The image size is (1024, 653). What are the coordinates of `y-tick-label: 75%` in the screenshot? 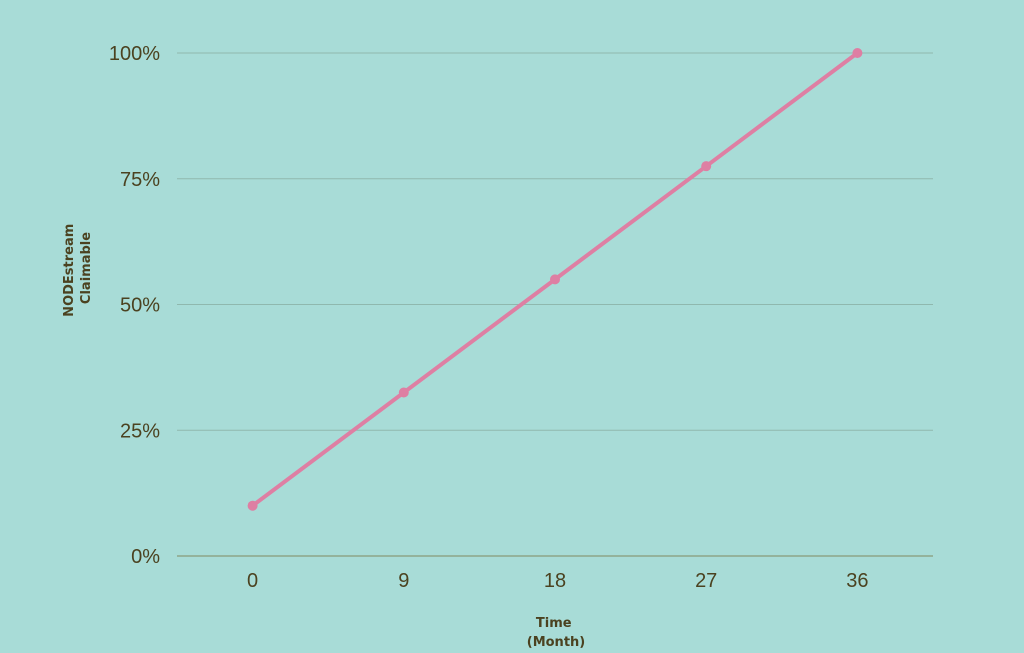 It's located at (140, 180).